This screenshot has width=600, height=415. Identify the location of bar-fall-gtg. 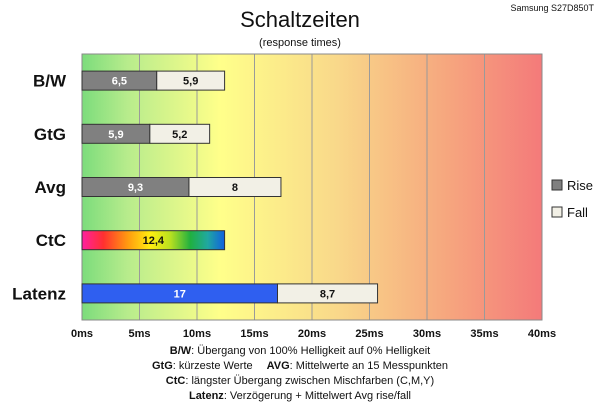
(180, 133).